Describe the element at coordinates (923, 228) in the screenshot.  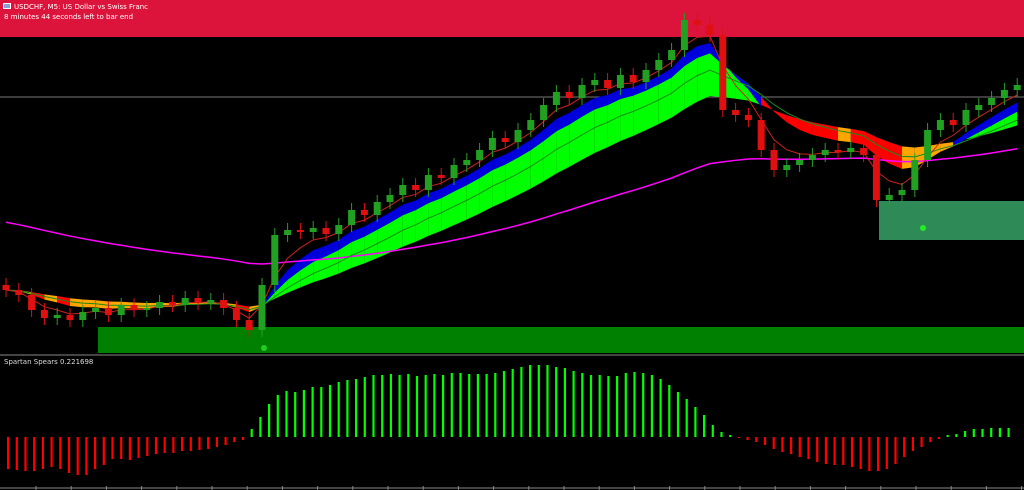
I see `signal-dot` at that location.